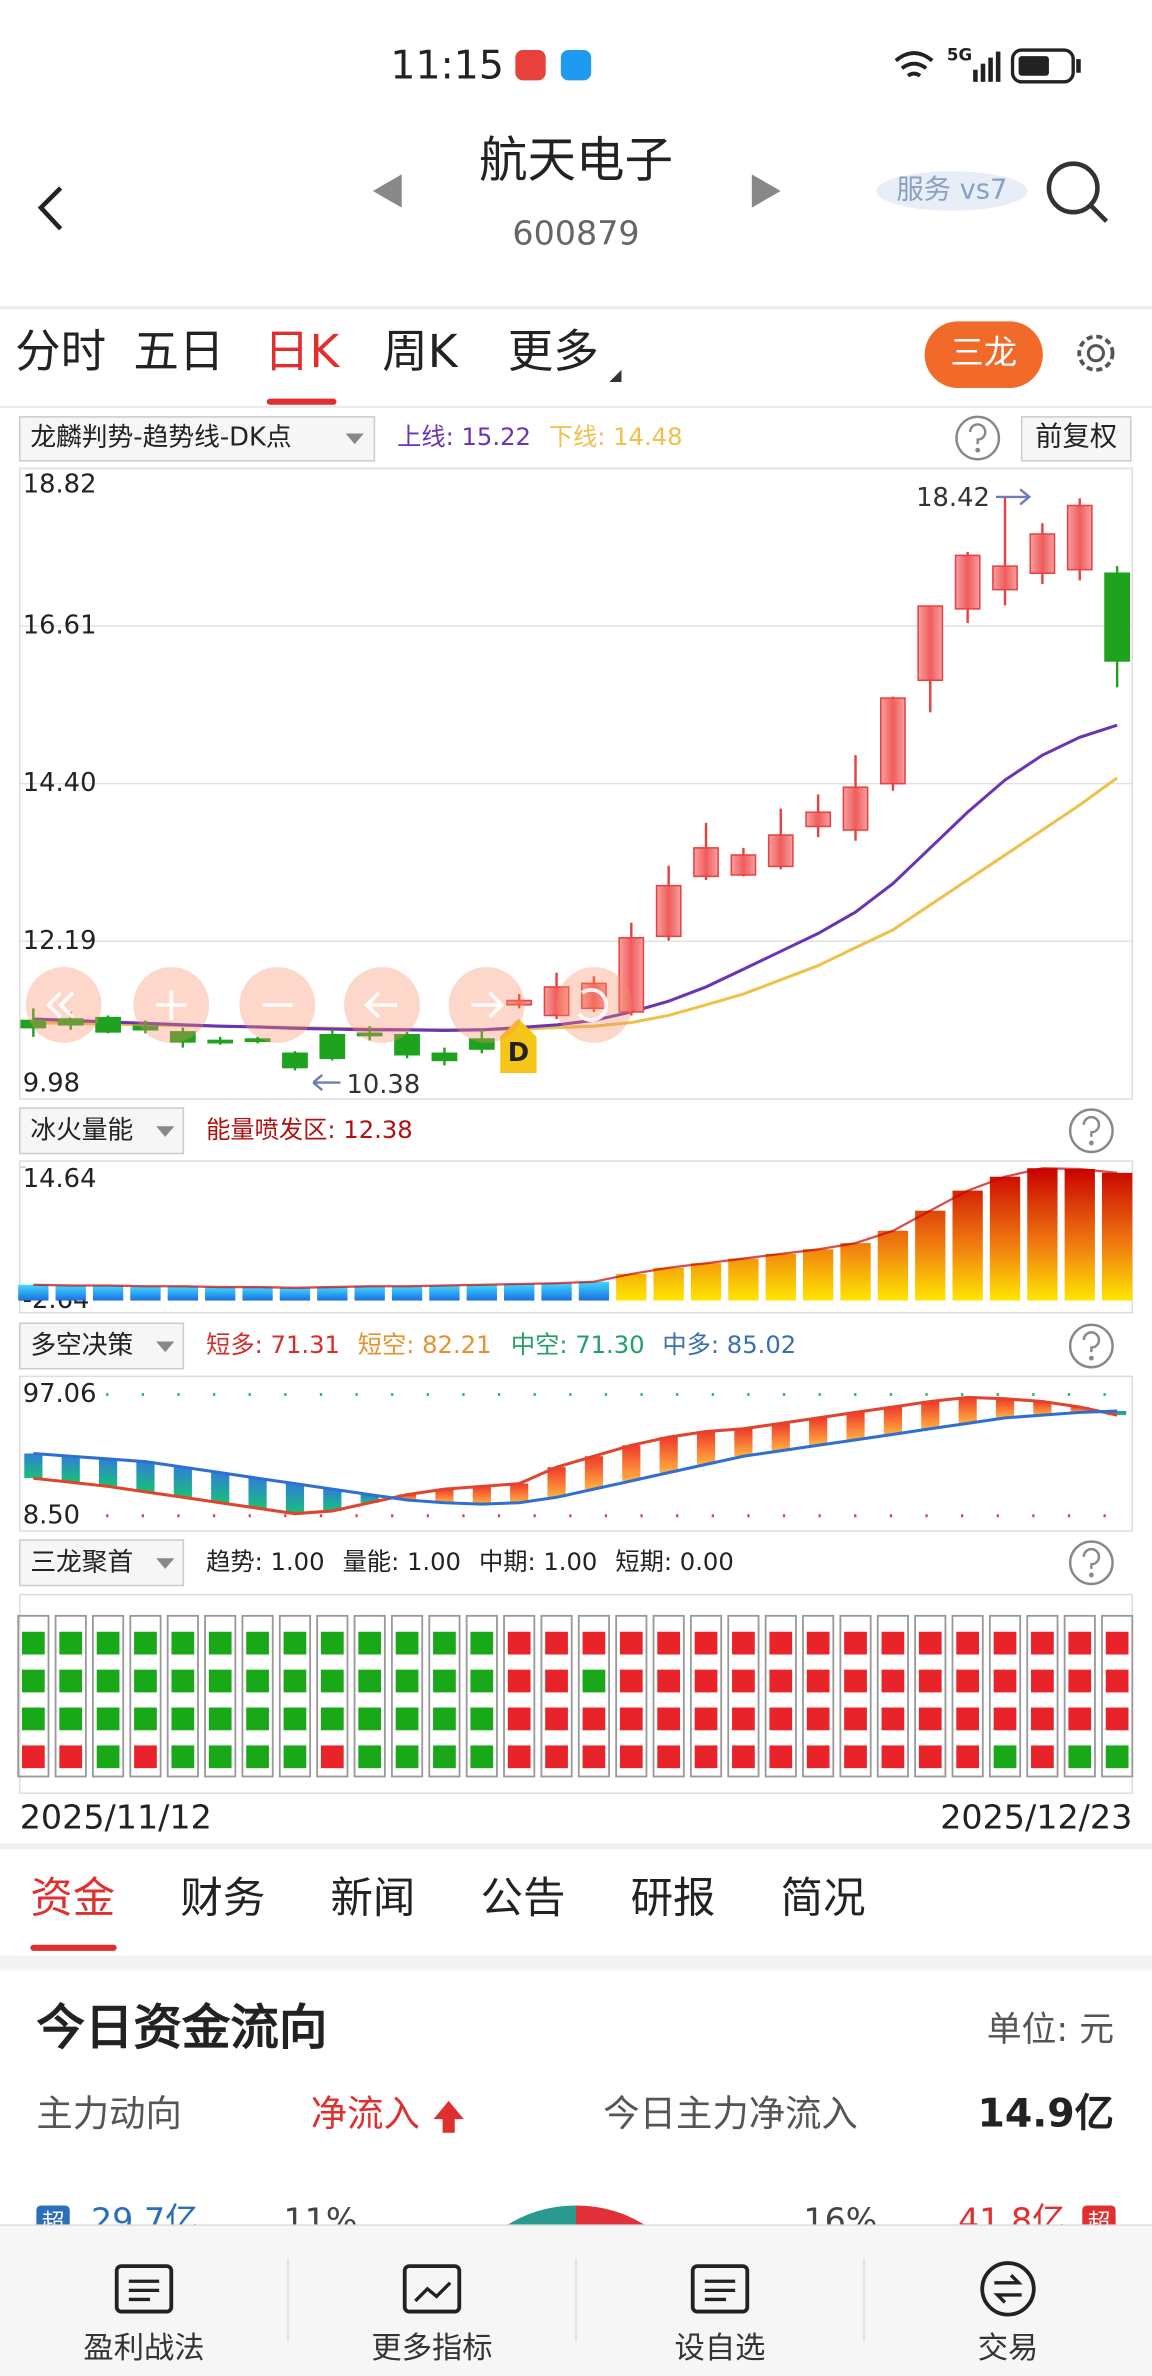 This screenshot has width=1152, height=2376. Describe the element at coordinates (60, 351) in the screenshot. I see `period-tab: 分时` at that location.